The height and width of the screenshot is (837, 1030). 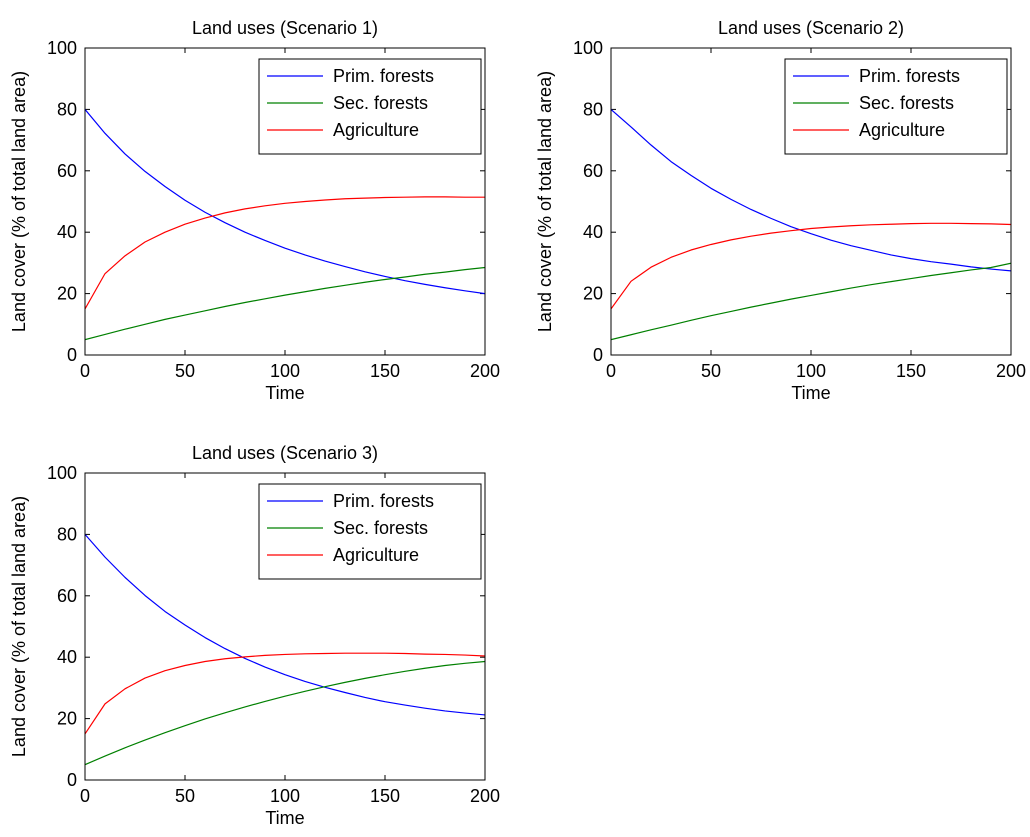 I want to click on chart-title: Land uses (Scenario 2), so click(x=811, y=28).